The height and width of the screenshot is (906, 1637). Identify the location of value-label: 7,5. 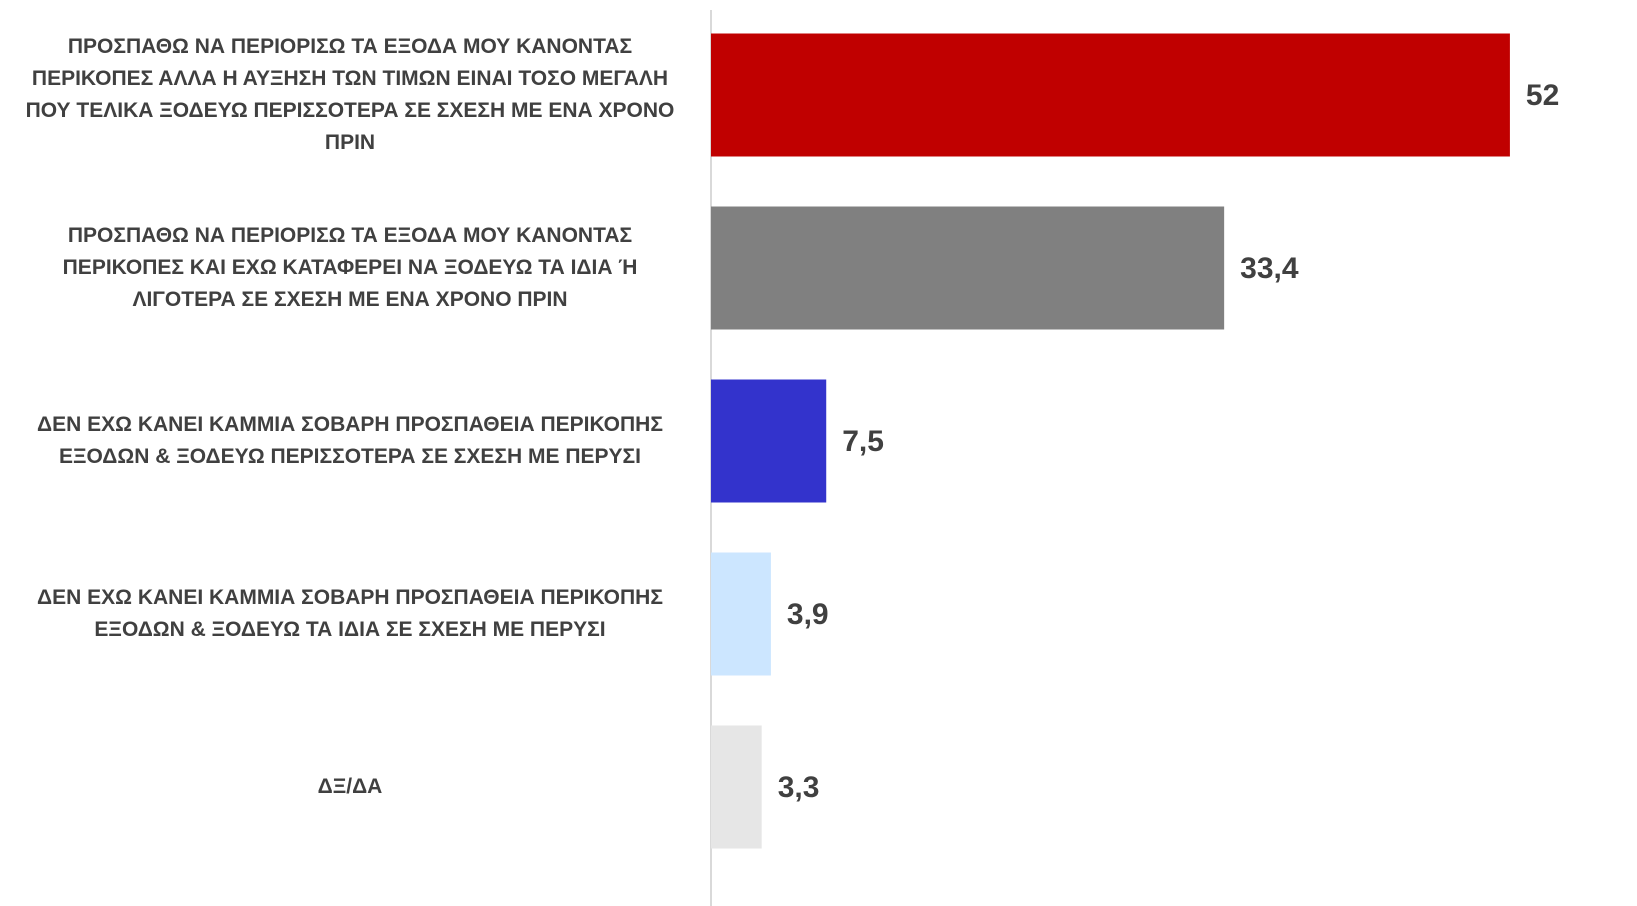
(863, 441).